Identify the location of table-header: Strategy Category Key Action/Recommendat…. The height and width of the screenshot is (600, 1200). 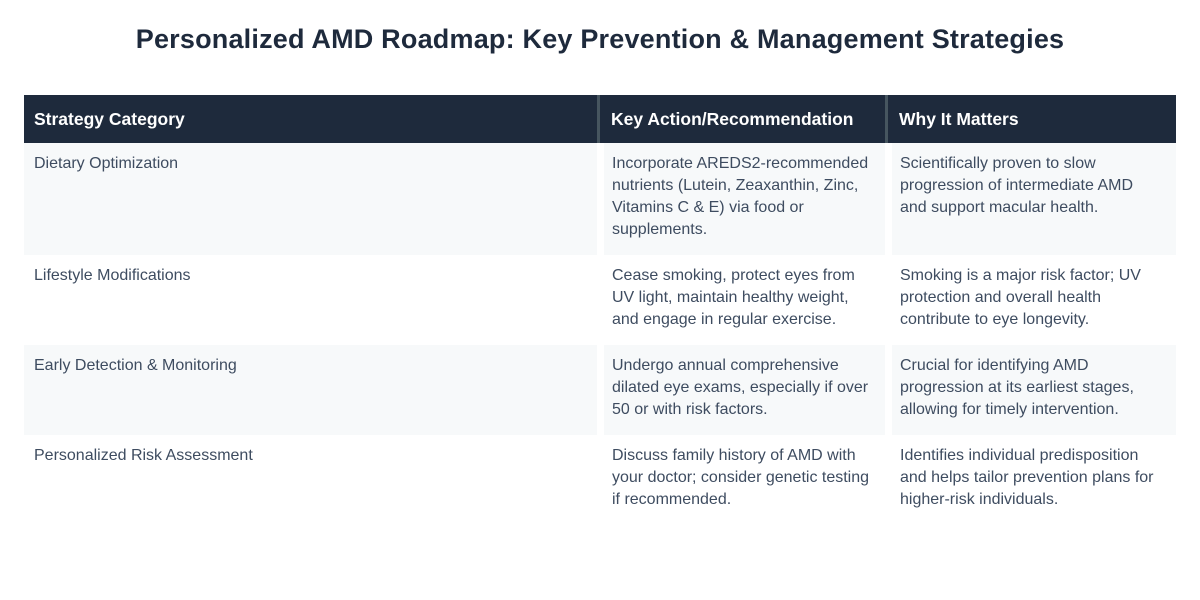
(600, 119).